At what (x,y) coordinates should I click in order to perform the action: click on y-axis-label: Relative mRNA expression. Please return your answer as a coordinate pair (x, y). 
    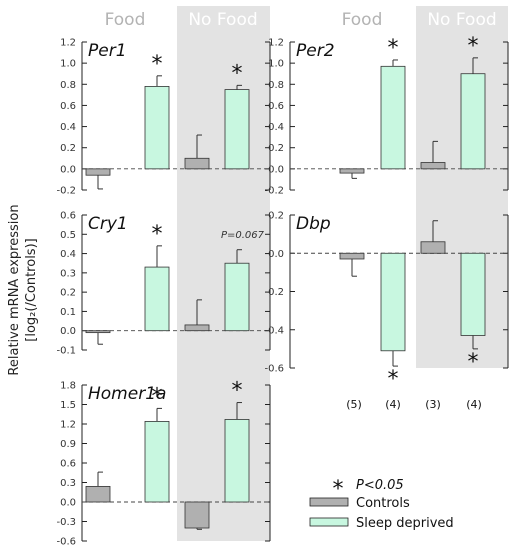
    Looking at the image, I should click on (14, 289).